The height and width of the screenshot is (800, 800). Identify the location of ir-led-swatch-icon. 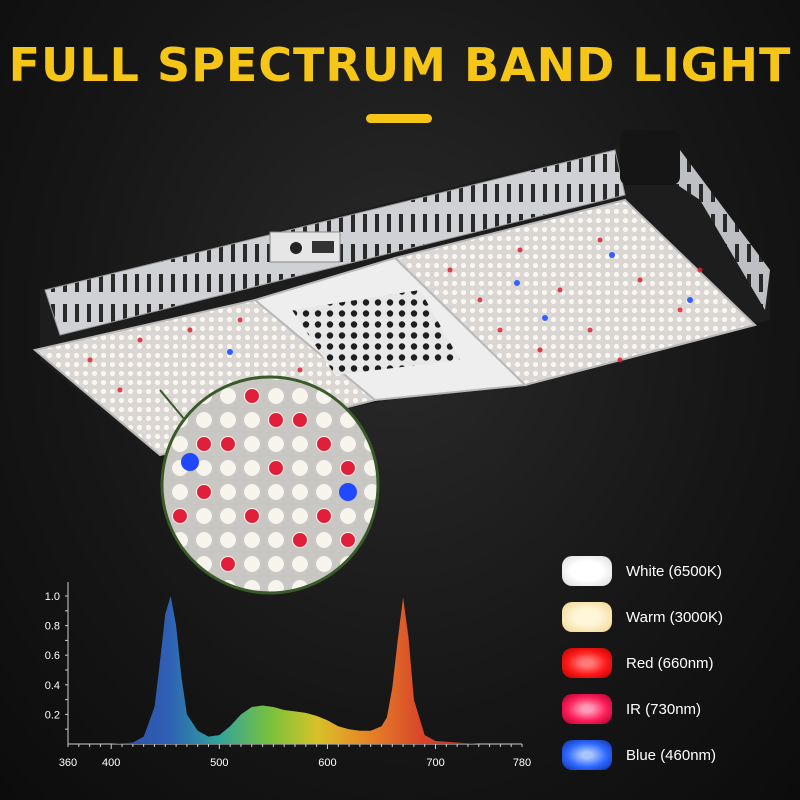
(587, 709).